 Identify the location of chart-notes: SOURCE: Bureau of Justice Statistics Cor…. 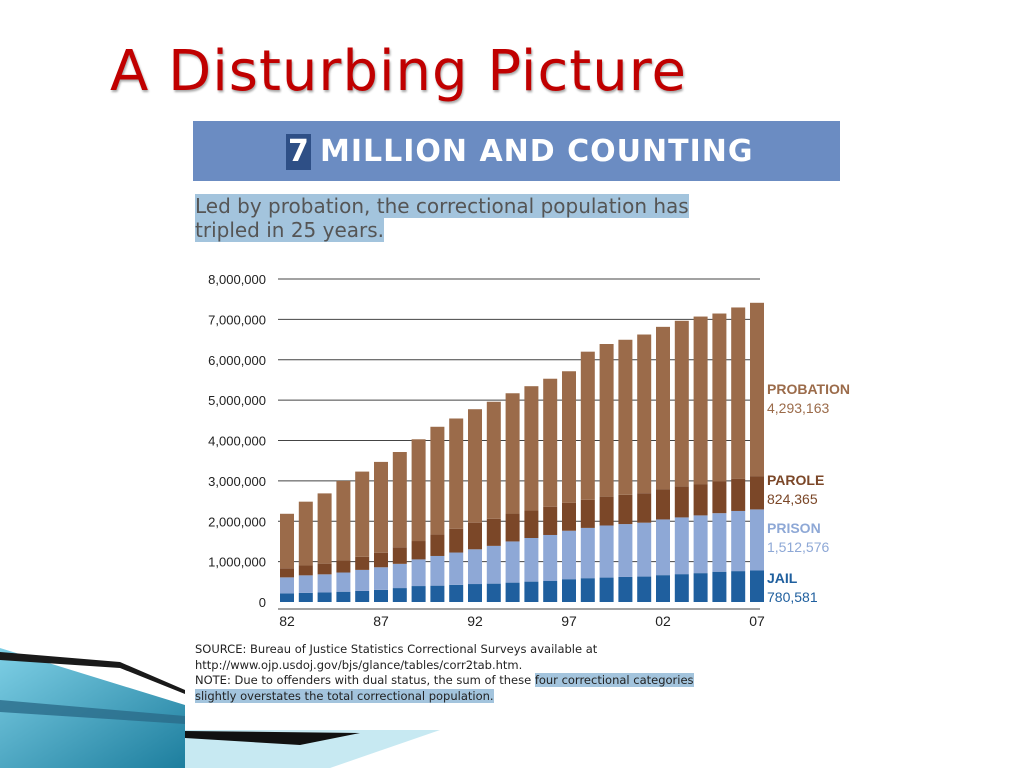
(515, 673).